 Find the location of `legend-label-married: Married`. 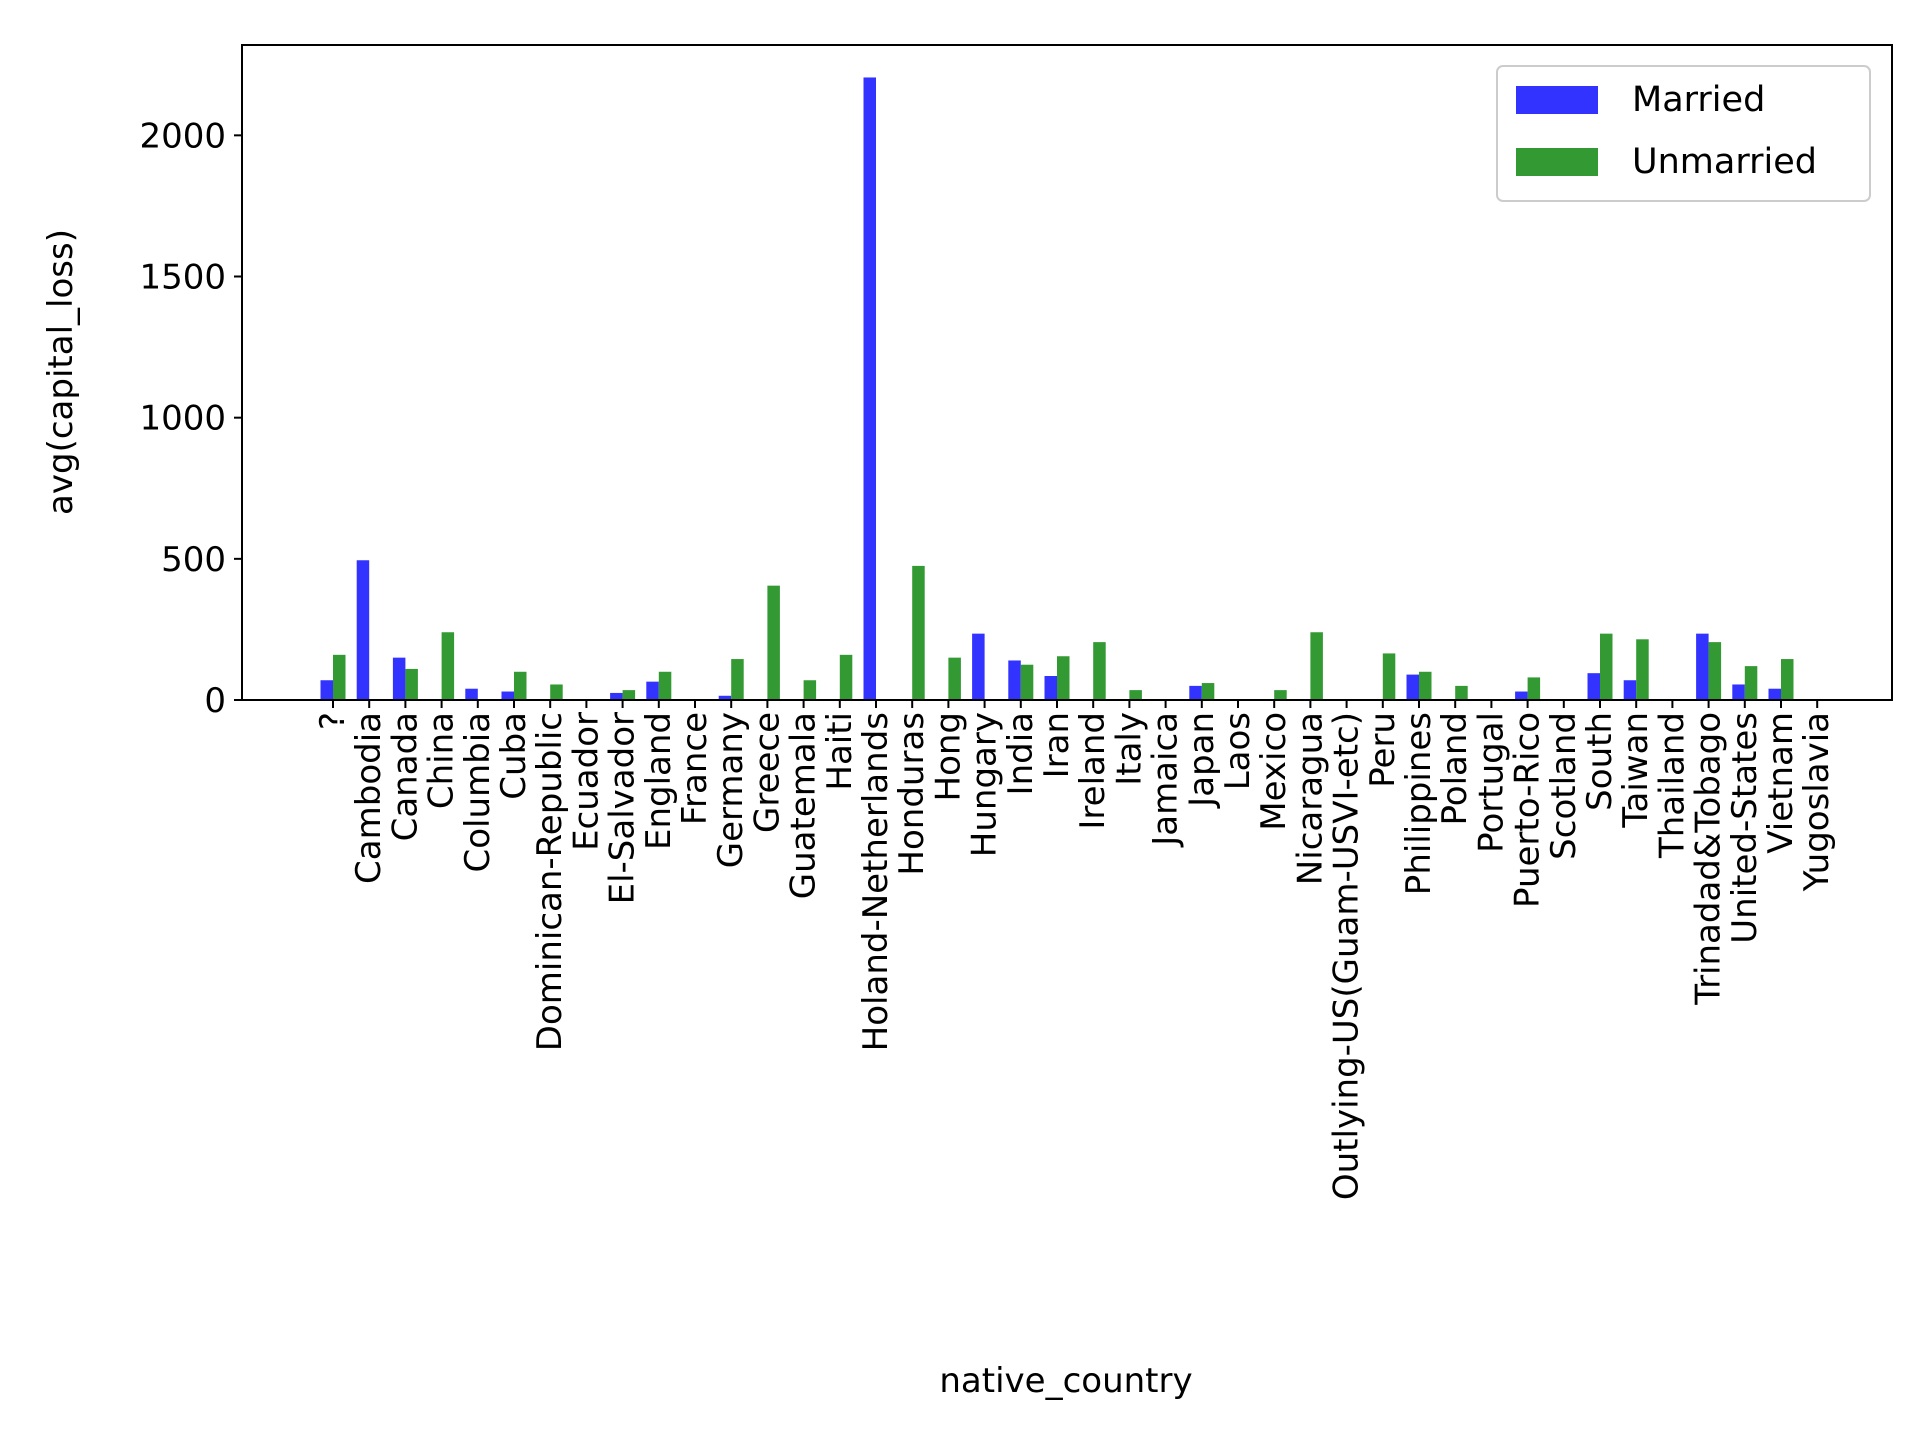

legend-label-married: Married is located at coordinates (1698, 100).